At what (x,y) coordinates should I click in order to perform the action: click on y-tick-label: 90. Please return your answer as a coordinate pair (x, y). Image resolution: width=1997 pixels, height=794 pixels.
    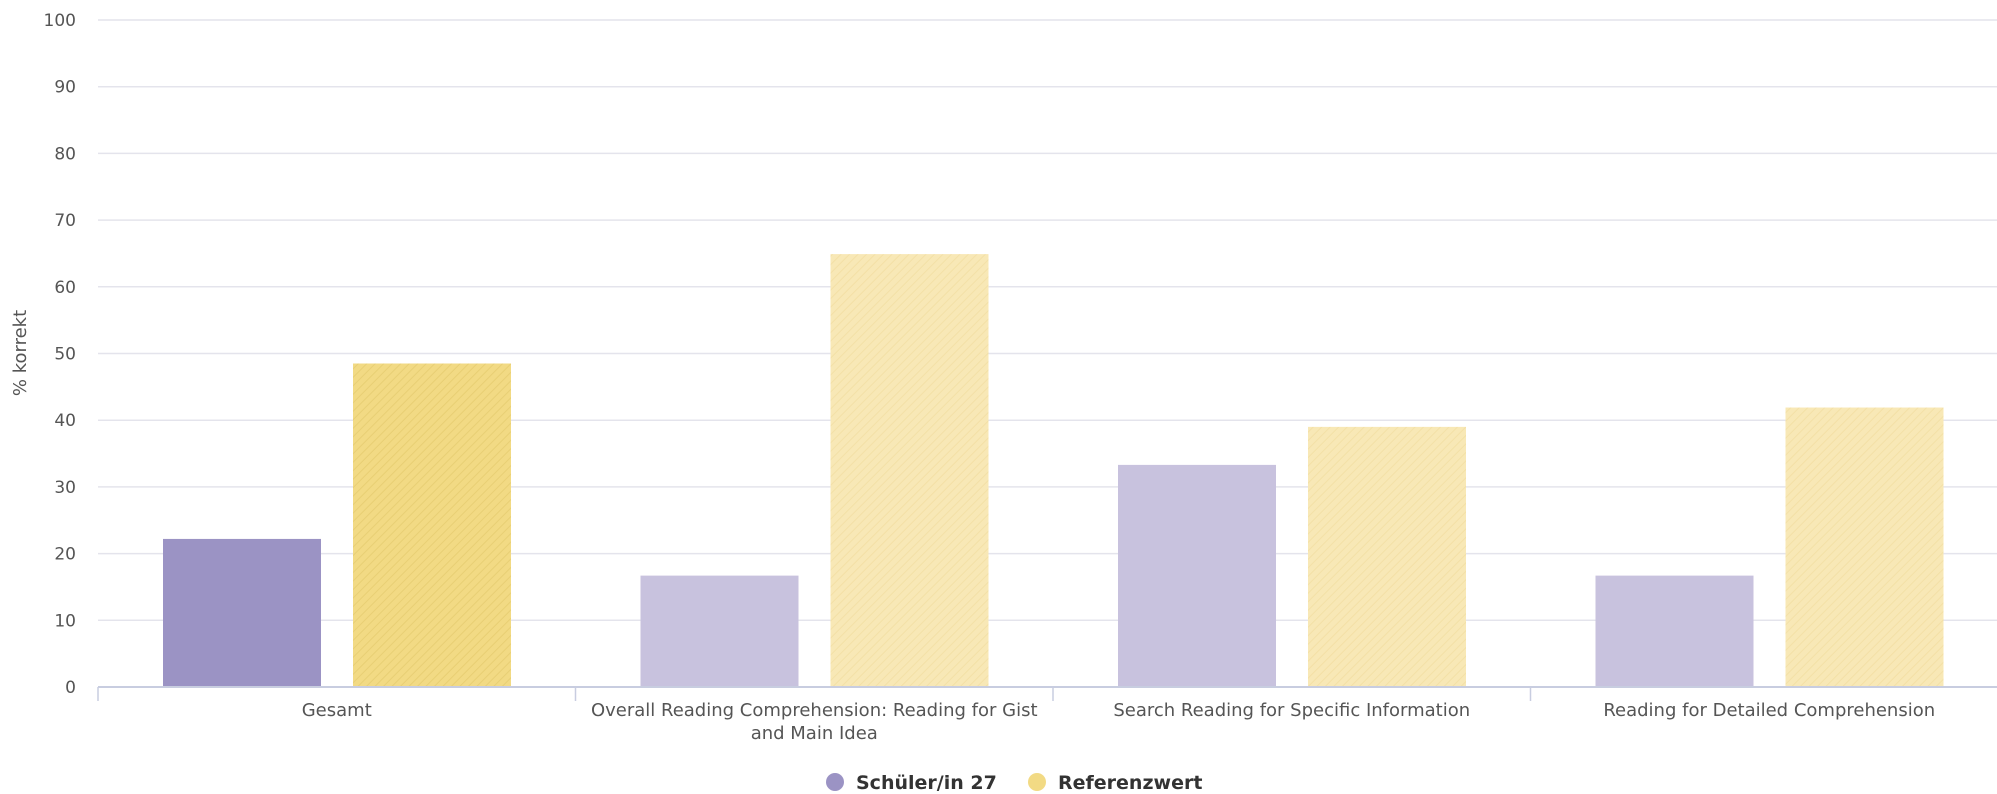
    Looking at the image, I should click on (65, 88).